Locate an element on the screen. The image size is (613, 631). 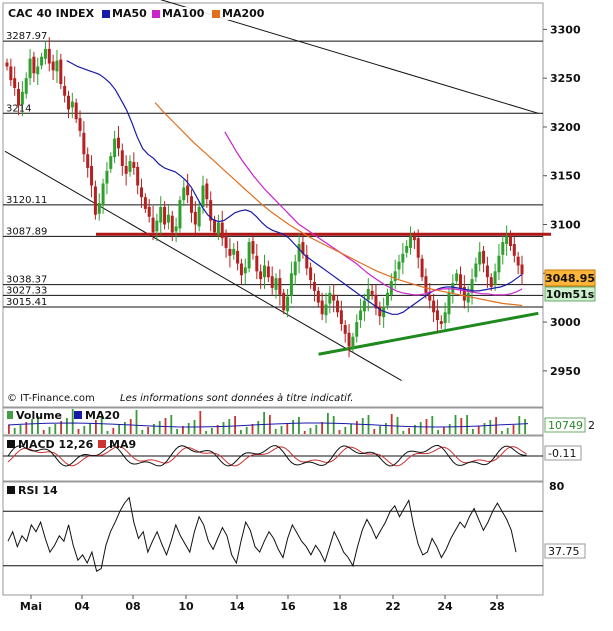
ma50-swatch is located at coordinates (106, 14).